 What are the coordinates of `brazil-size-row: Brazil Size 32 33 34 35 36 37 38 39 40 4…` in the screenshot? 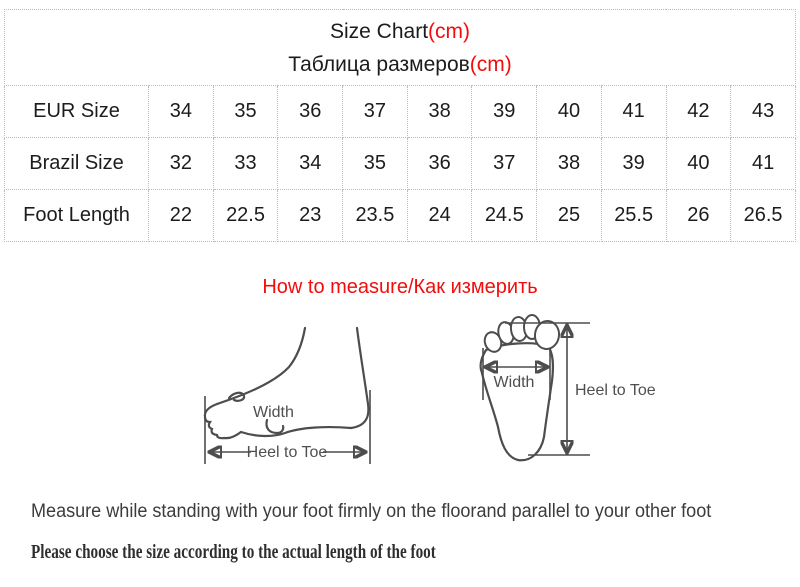 It's located at (400, 163).